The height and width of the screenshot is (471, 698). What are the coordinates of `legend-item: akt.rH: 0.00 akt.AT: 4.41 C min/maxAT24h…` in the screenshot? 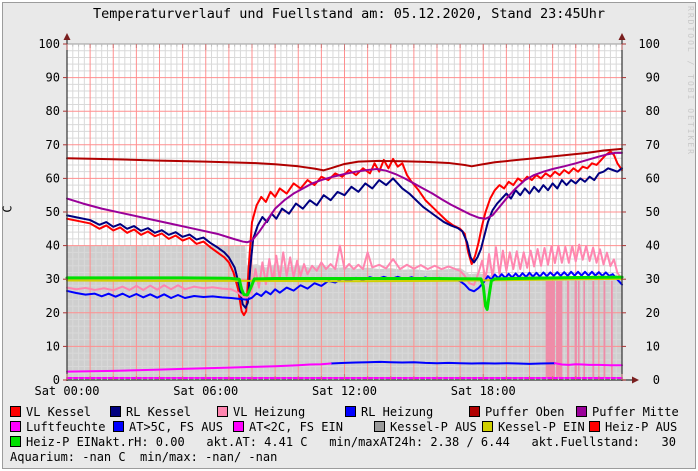 It's located at (387, 442).